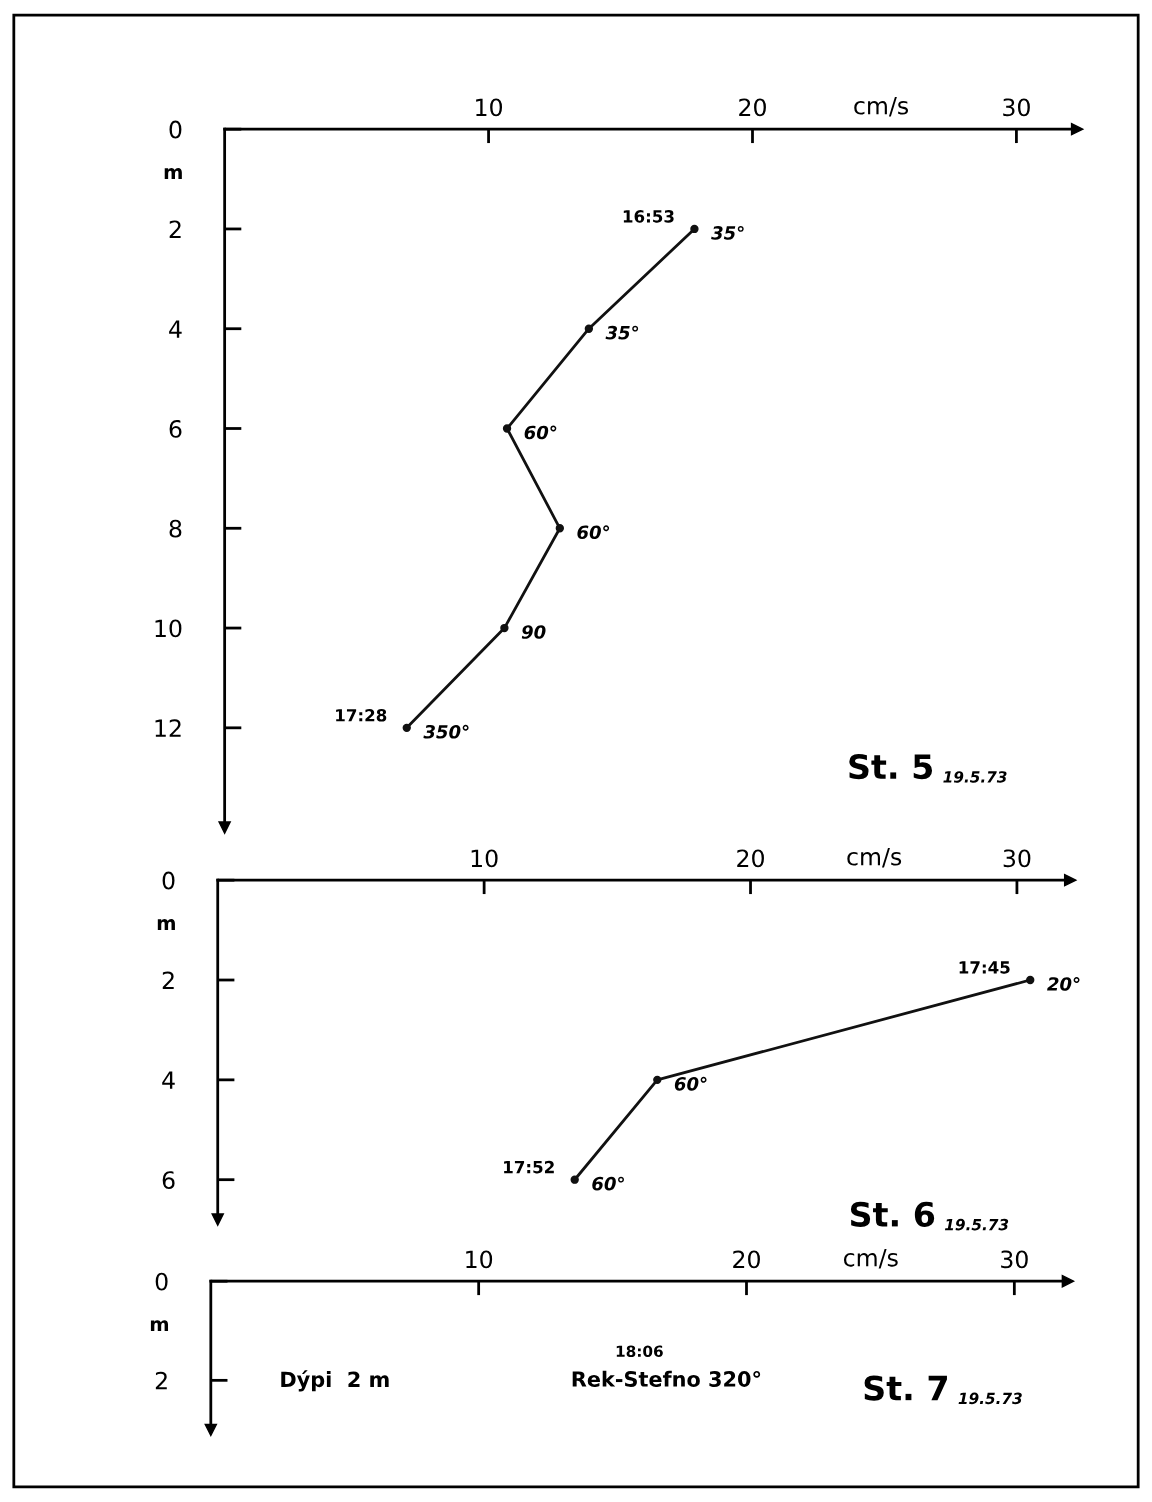 This screenshot has width=1152, height=1502. Describe the element at coordinates (891, 766) in the screenshot. I see `text: St. 5` at that location.